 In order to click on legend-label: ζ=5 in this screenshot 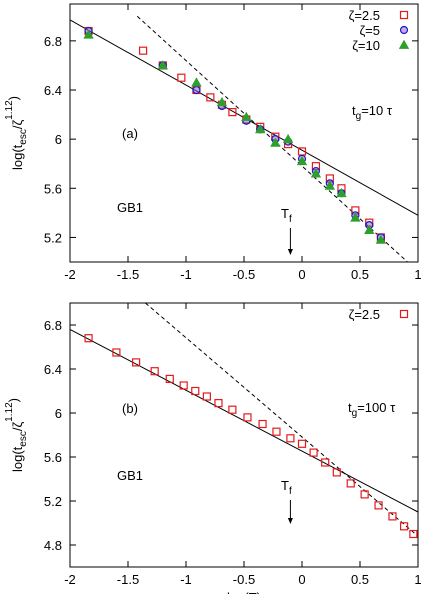, I will do `click(369, 30)`.